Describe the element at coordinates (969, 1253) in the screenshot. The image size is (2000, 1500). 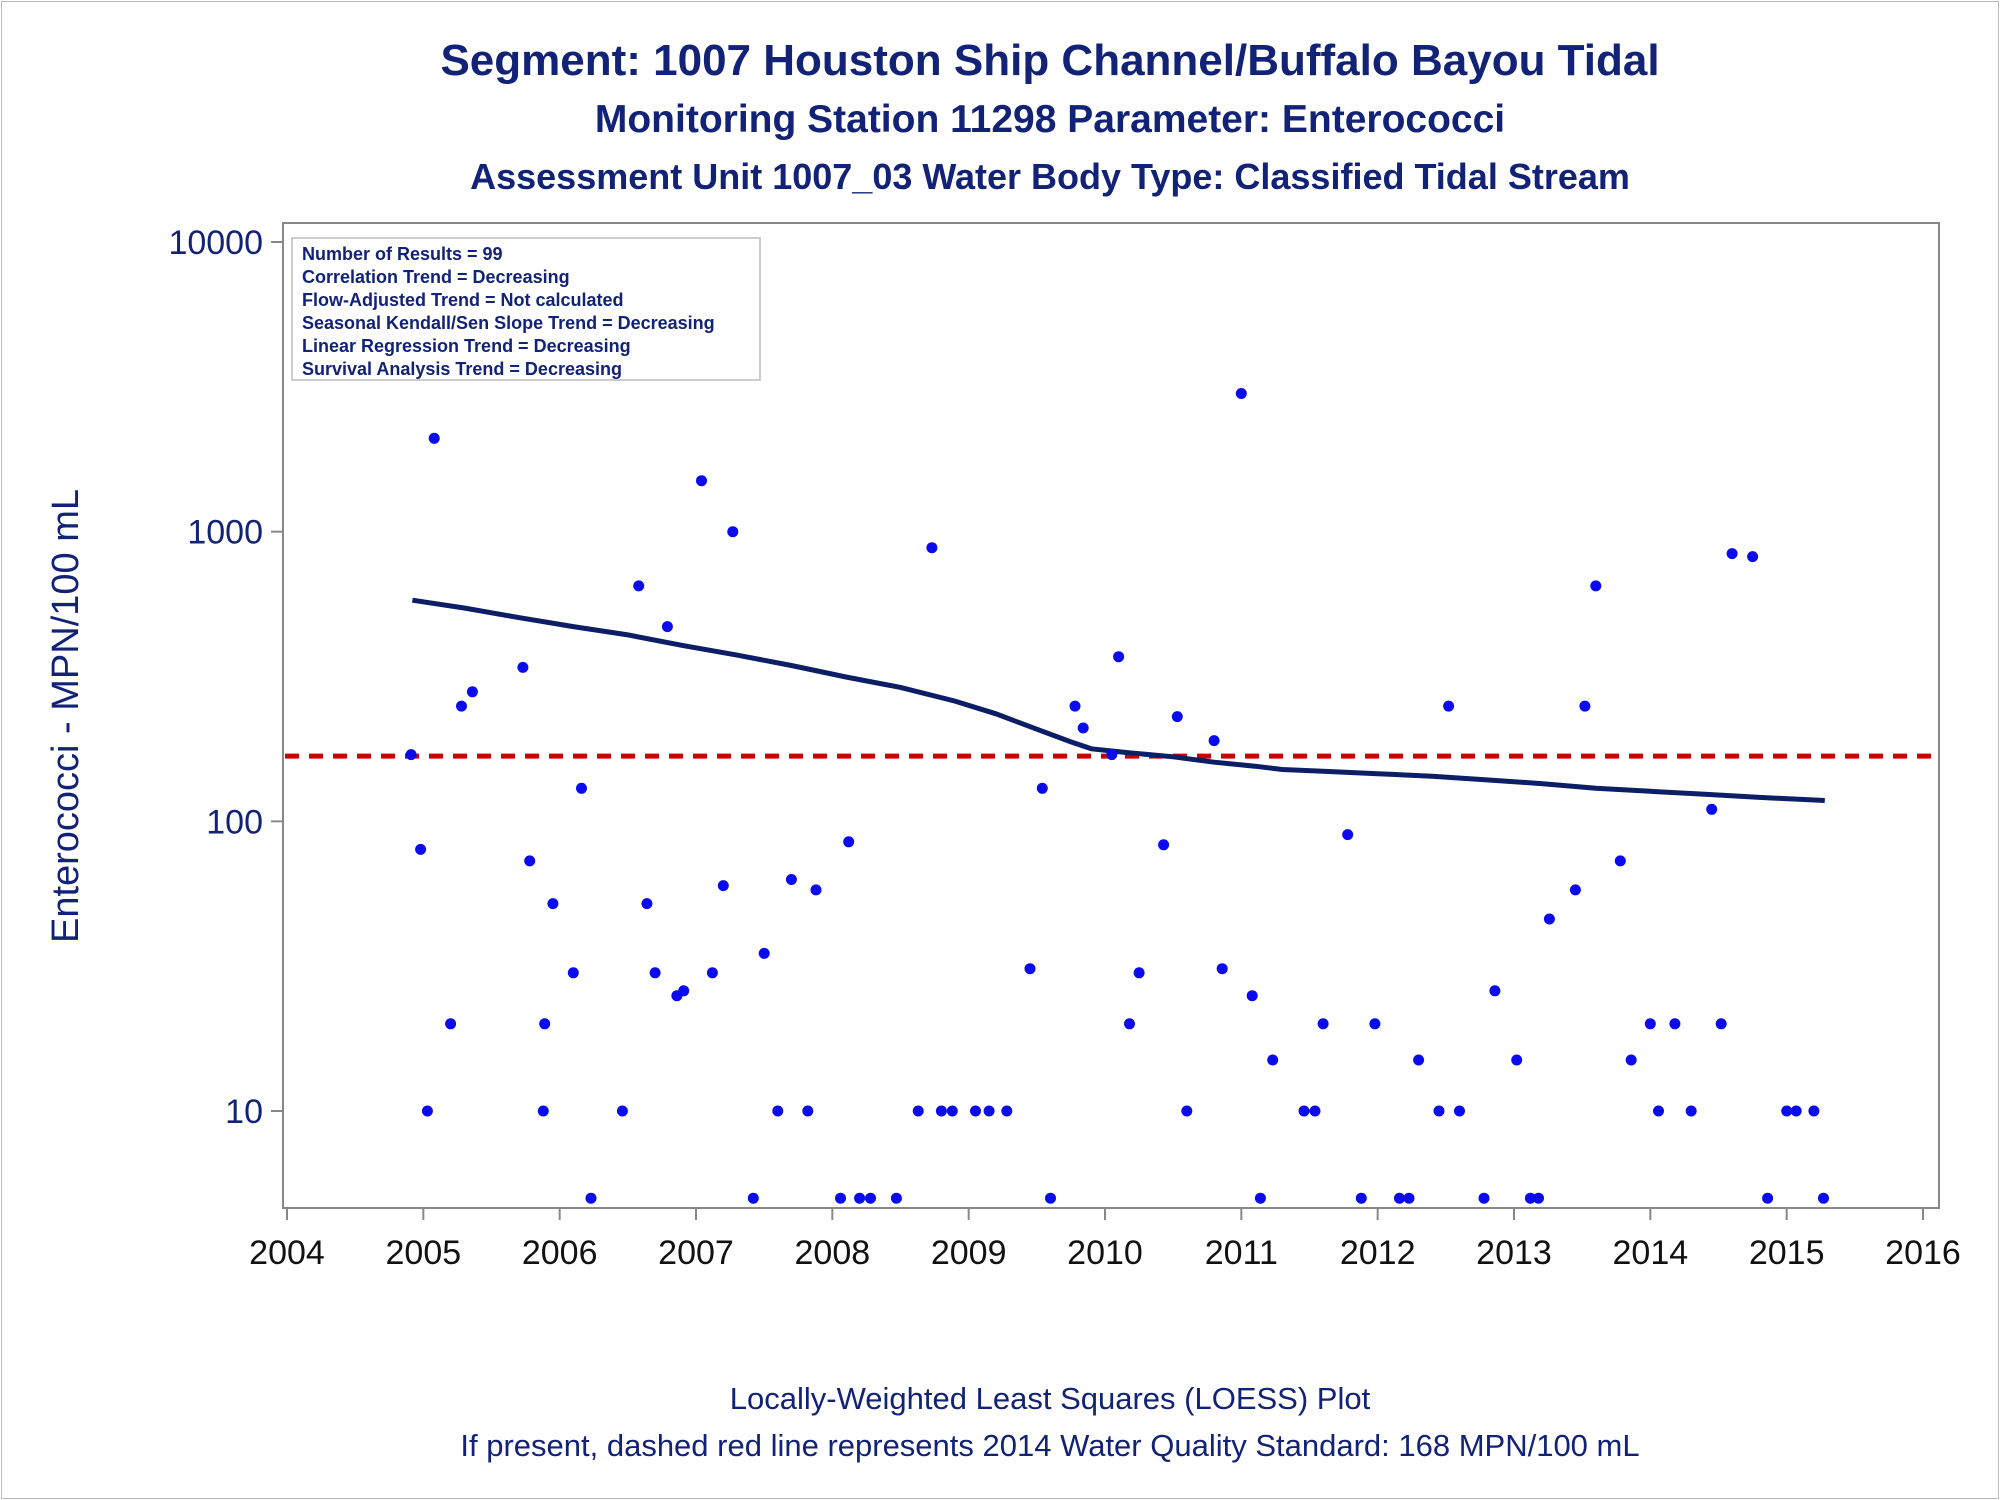
I see `x-tick-label: 2009` at that location.